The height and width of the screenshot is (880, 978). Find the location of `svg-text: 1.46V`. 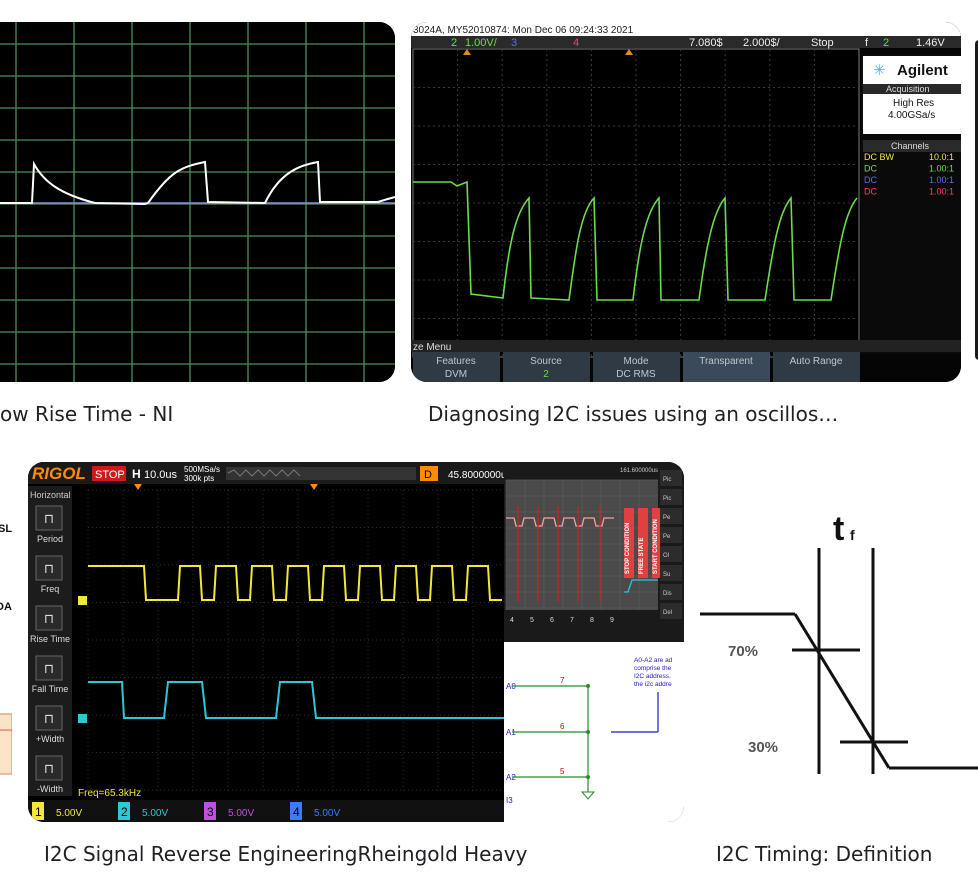

svg-text: 1.46V is located at coordinates (930, 43).